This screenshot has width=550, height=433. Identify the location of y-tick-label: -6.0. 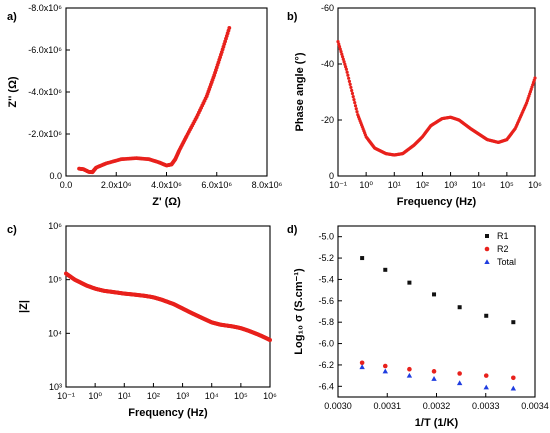
(326, 344).